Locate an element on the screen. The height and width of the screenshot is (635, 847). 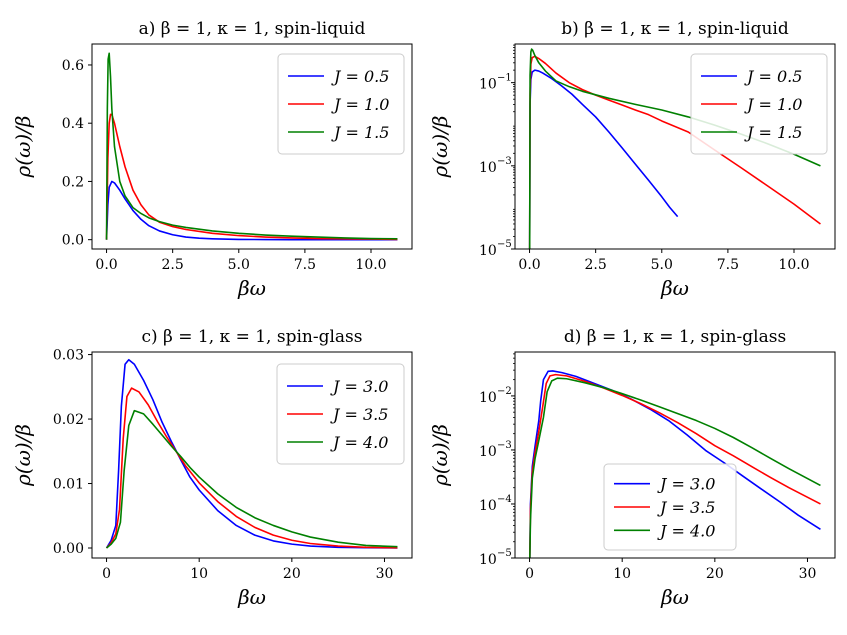
y-tick-label: 0.6 is located at coordinates (73, 66).